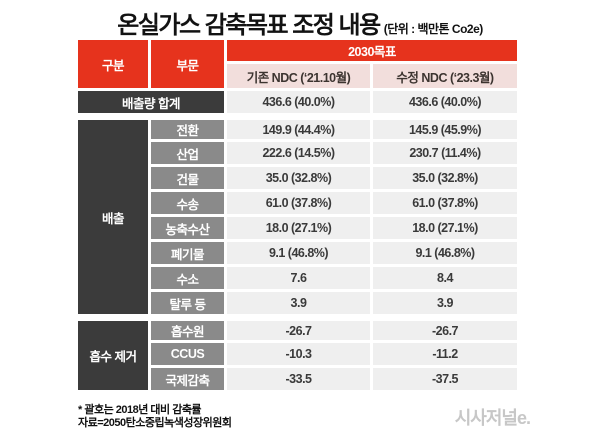 The width and height of the screenshot is (600, 433). Describe the element at coordinates (187, 178) in the screenshot. I see `row-label: 건물` at that location.